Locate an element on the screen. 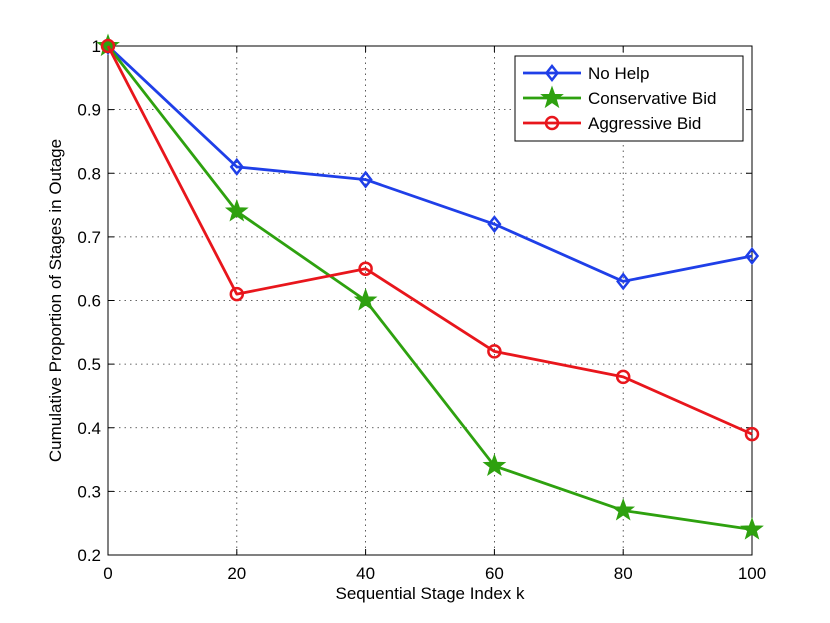 This screenshot has width=830, height=623. y-tick-label: 1 is located at coordinates (96, 46).